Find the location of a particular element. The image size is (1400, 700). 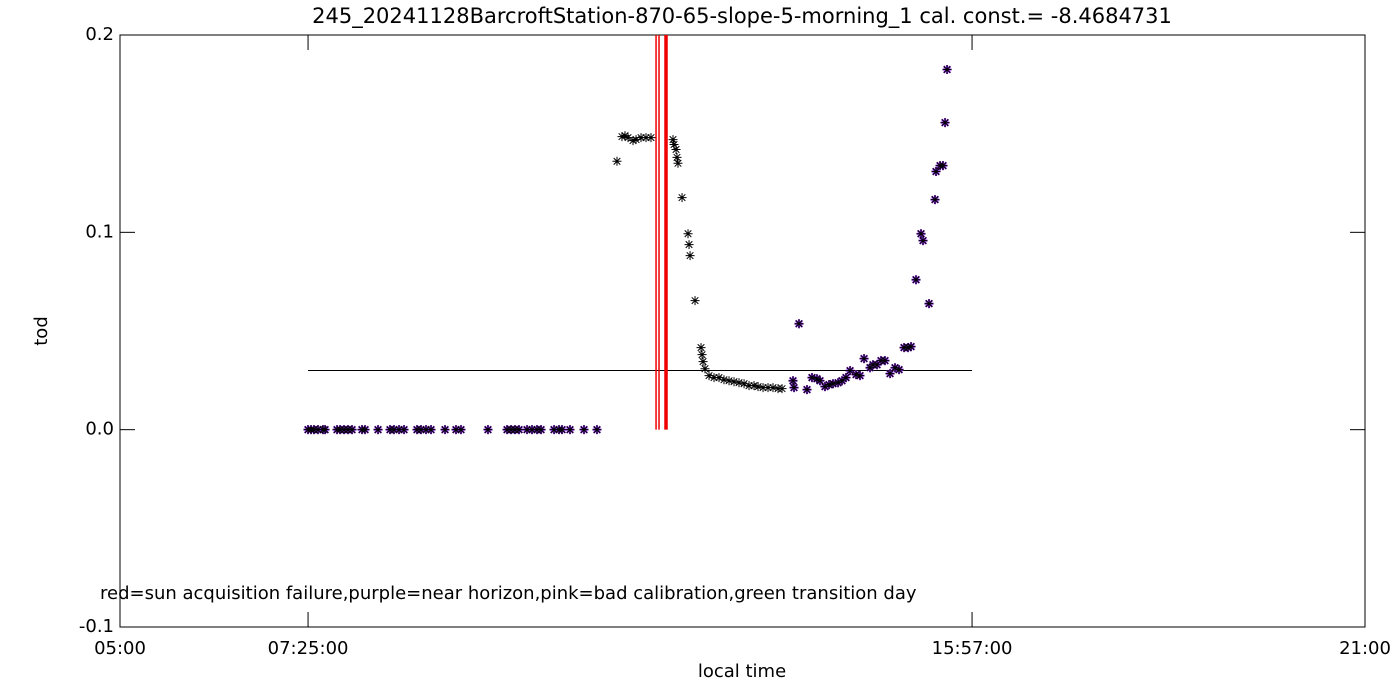

x-axis-label: local time is located at coordinates (742, 671).